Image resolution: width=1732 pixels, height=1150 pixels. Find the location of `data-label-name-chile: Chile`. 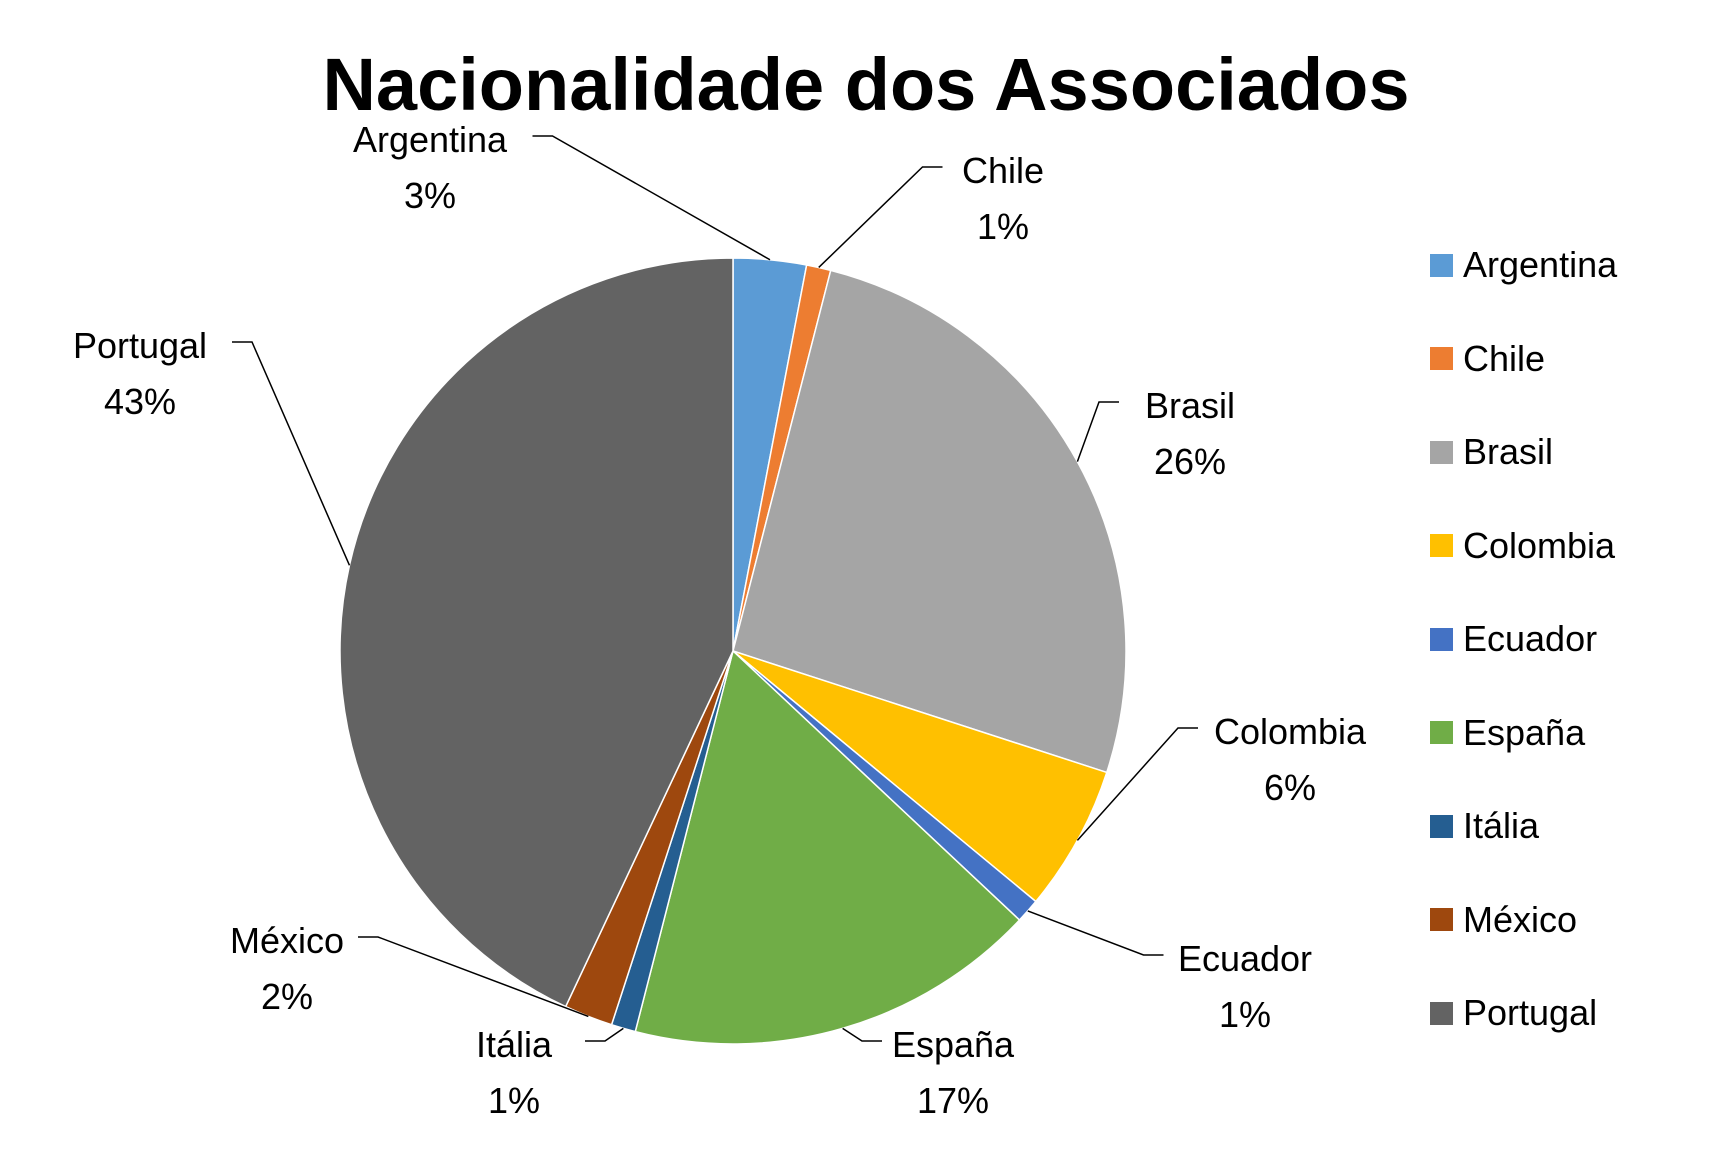

data-label-name-chile: Chile is located at coordinates (1003, 170).